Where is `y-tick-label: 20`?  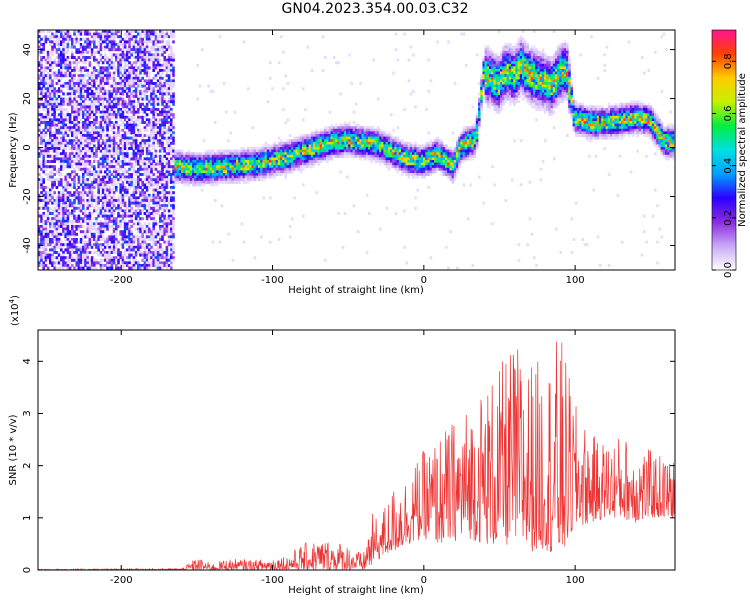 y-tick-label: 20 is located at coordinates (27, 98).